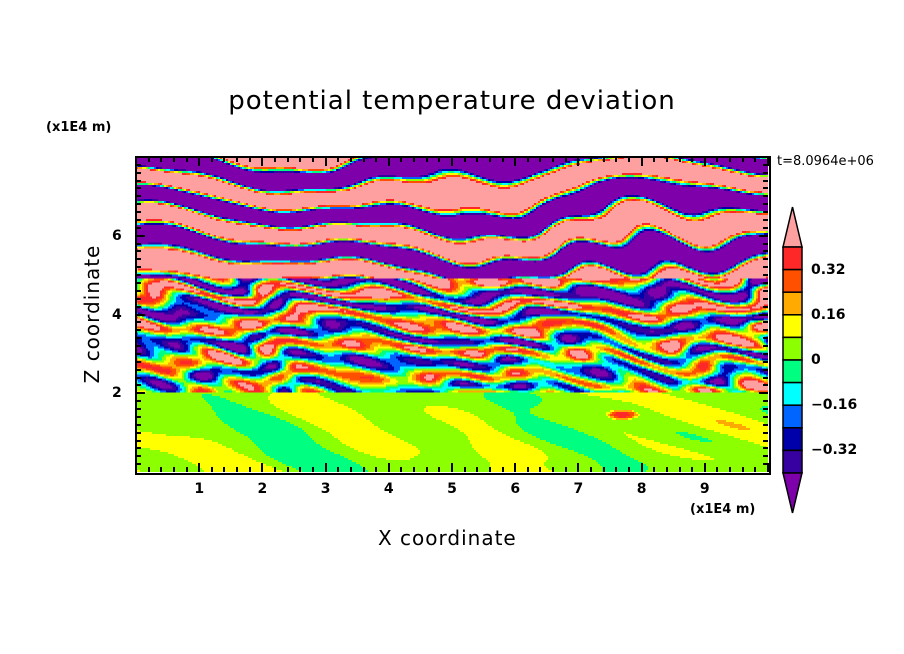 Image resolution: width=904 pixels, height=654 pixels. What do you see at coordinates (704, 489) in the screenshot?
I see `x-tick-label: 9` at bounding box center [704, 489].